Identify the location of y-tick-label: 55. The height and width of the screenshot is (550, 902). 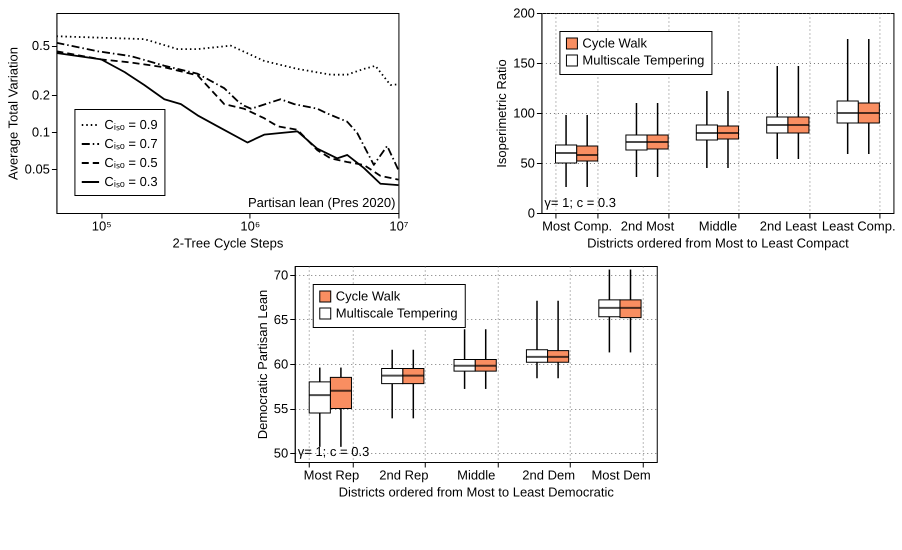
(281, 408).